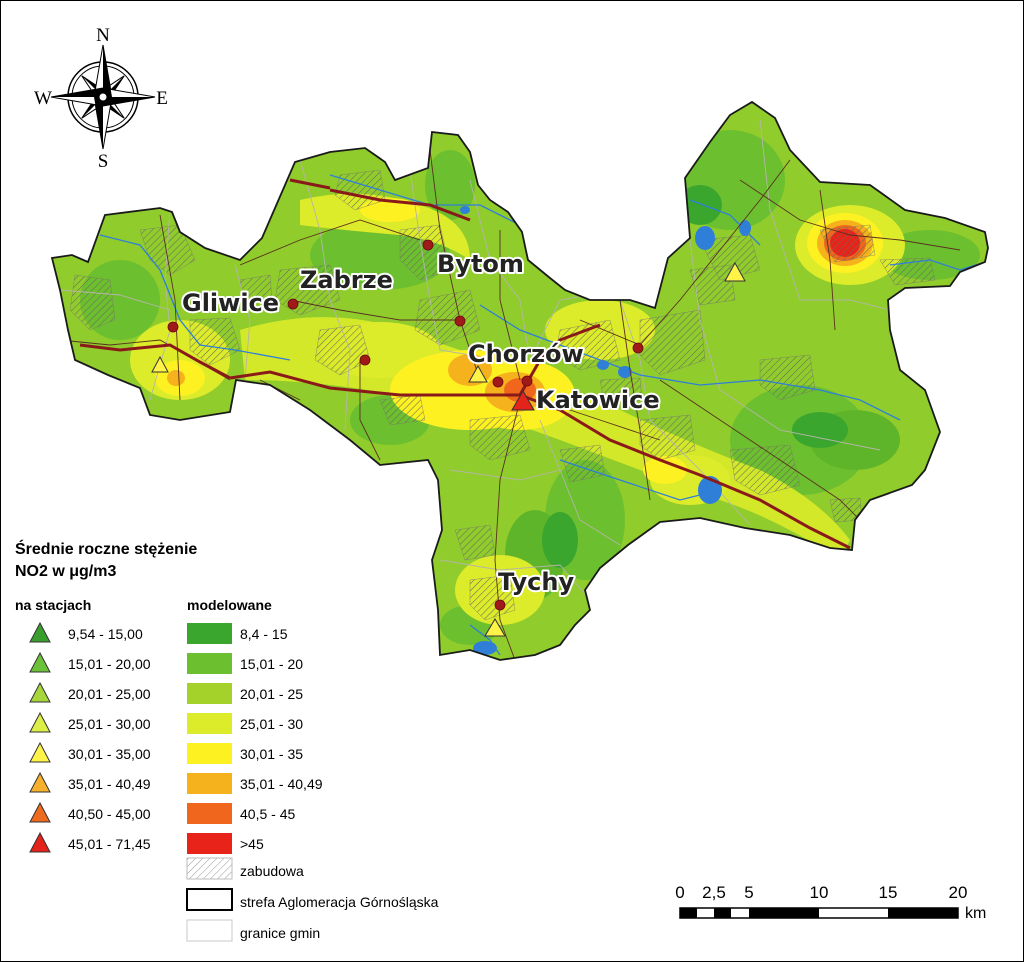 This screenshot has height=962, width=1024. I want to click on legend-station-label: 30,01 - 35,00, so click(109, 754).